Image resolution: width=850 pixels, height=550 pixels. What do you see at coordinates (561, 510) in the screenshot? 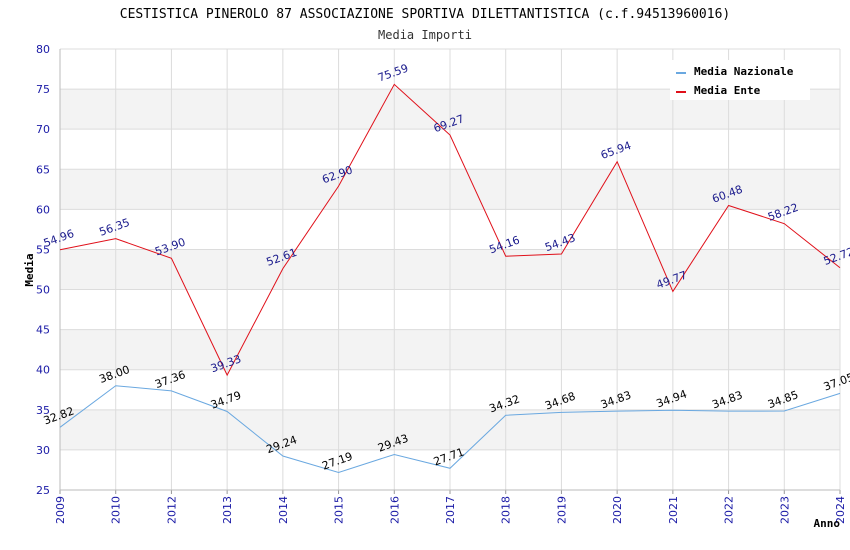
I see `x-tick-label: 2019` at bounding box center [561, 510].